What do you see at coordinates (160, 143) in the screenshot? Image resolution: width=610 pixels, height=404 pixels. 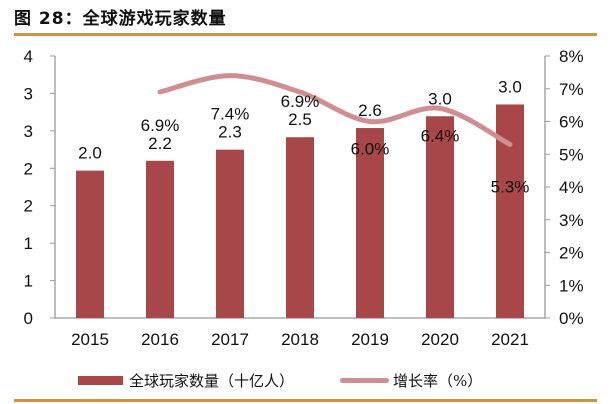 I see `bar-data-label: 2.2` at bounding box center [160, 143].